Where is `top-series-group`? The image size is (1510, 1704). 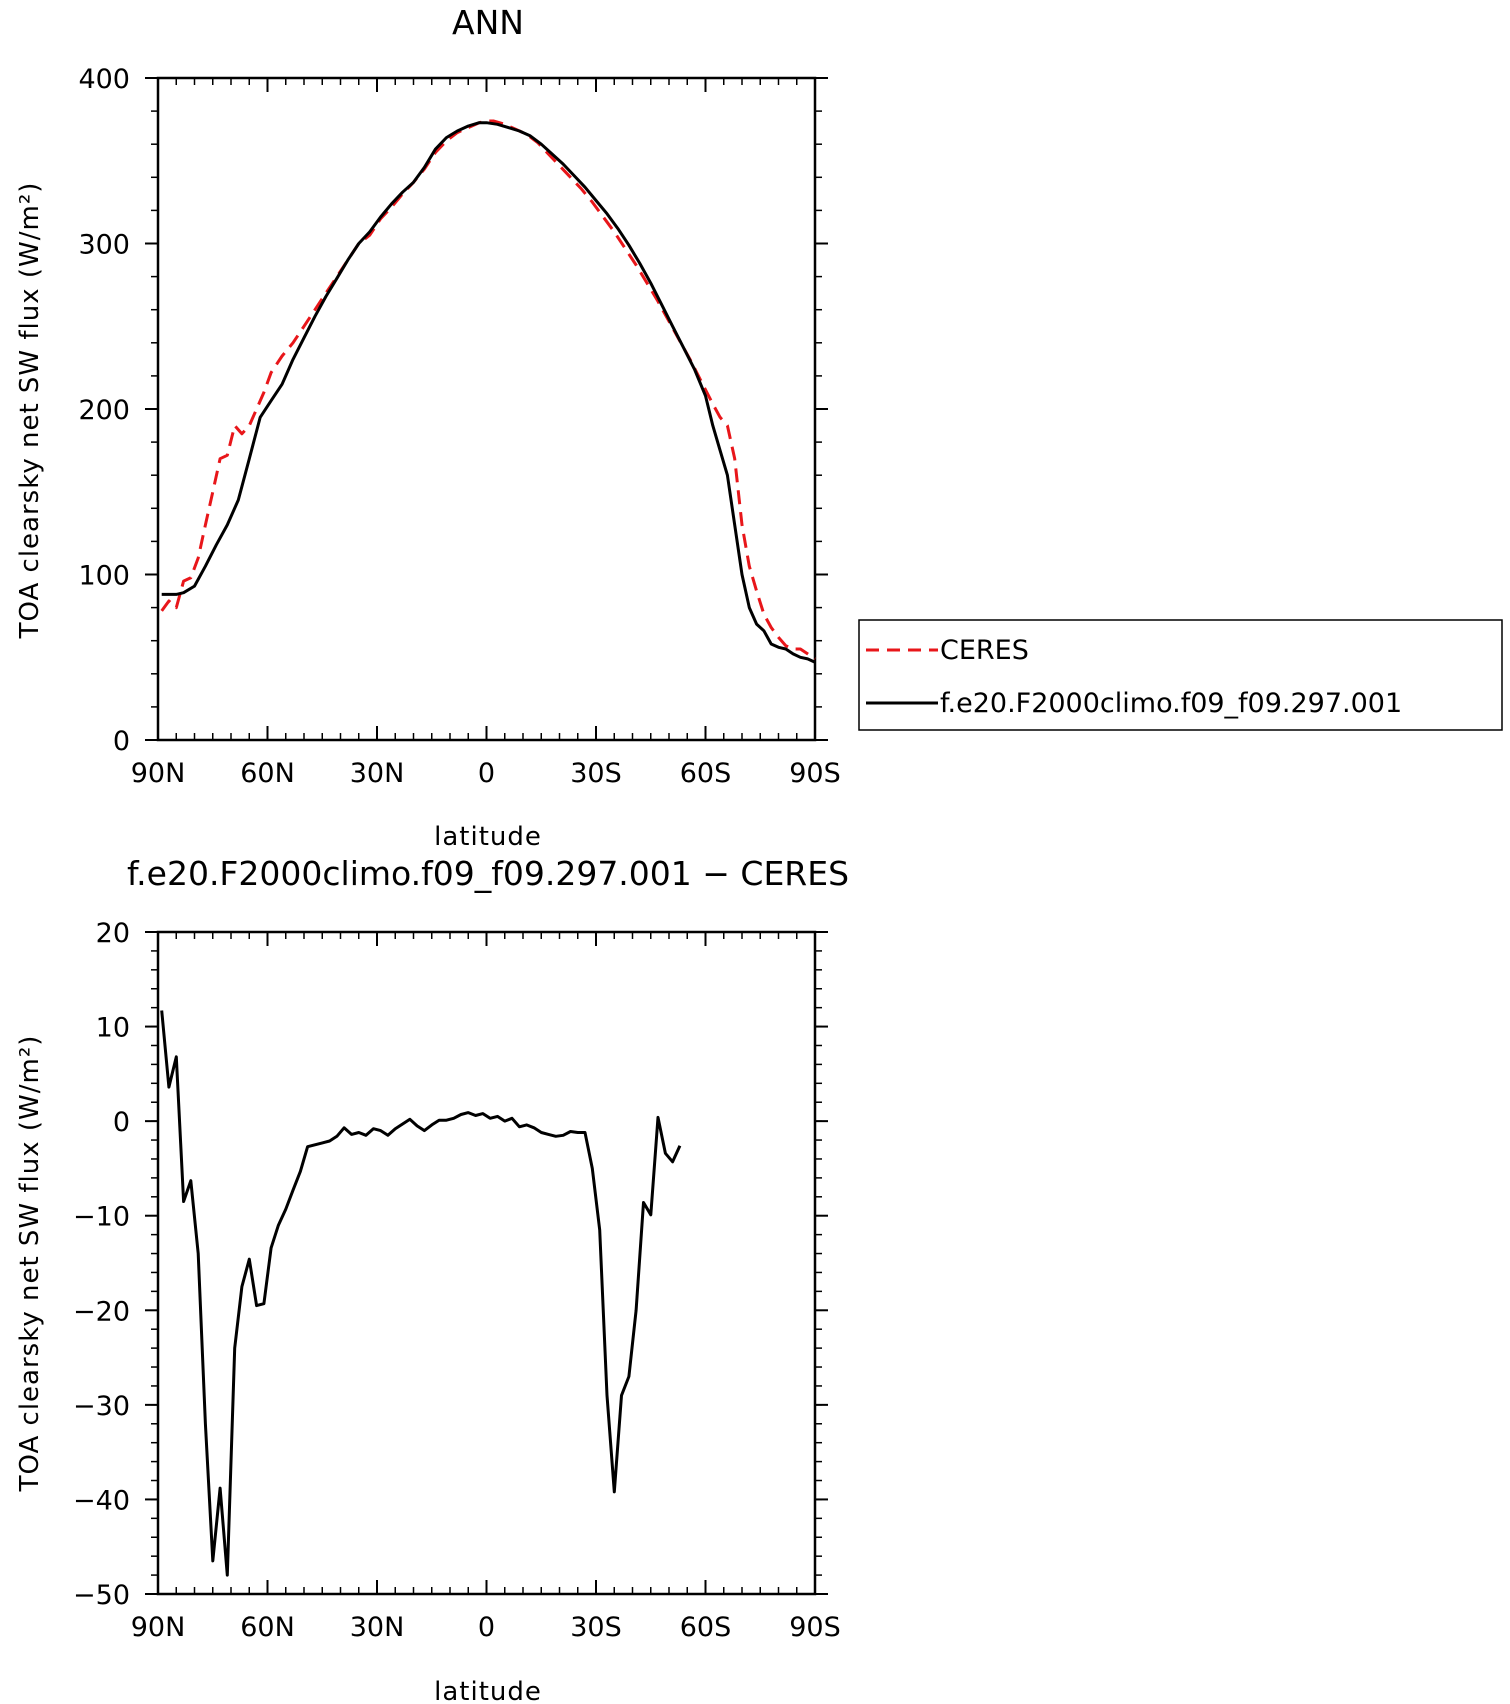 top-series-group is located at coordinates (488, 391).